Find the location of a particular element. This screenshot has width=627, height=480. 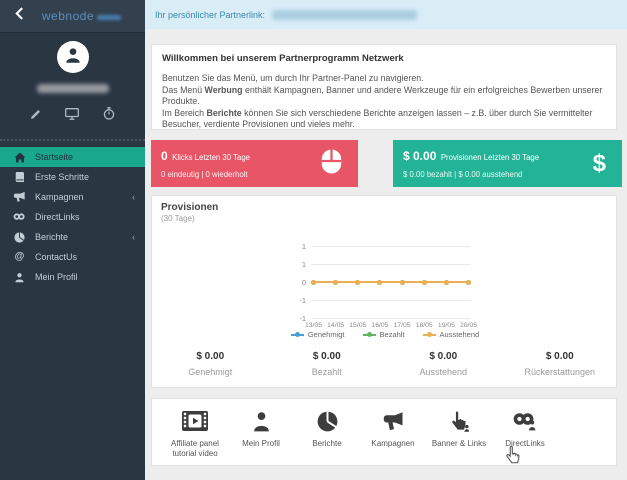

sidebar-item-label: Berichte is located at coordinates (52, 237).